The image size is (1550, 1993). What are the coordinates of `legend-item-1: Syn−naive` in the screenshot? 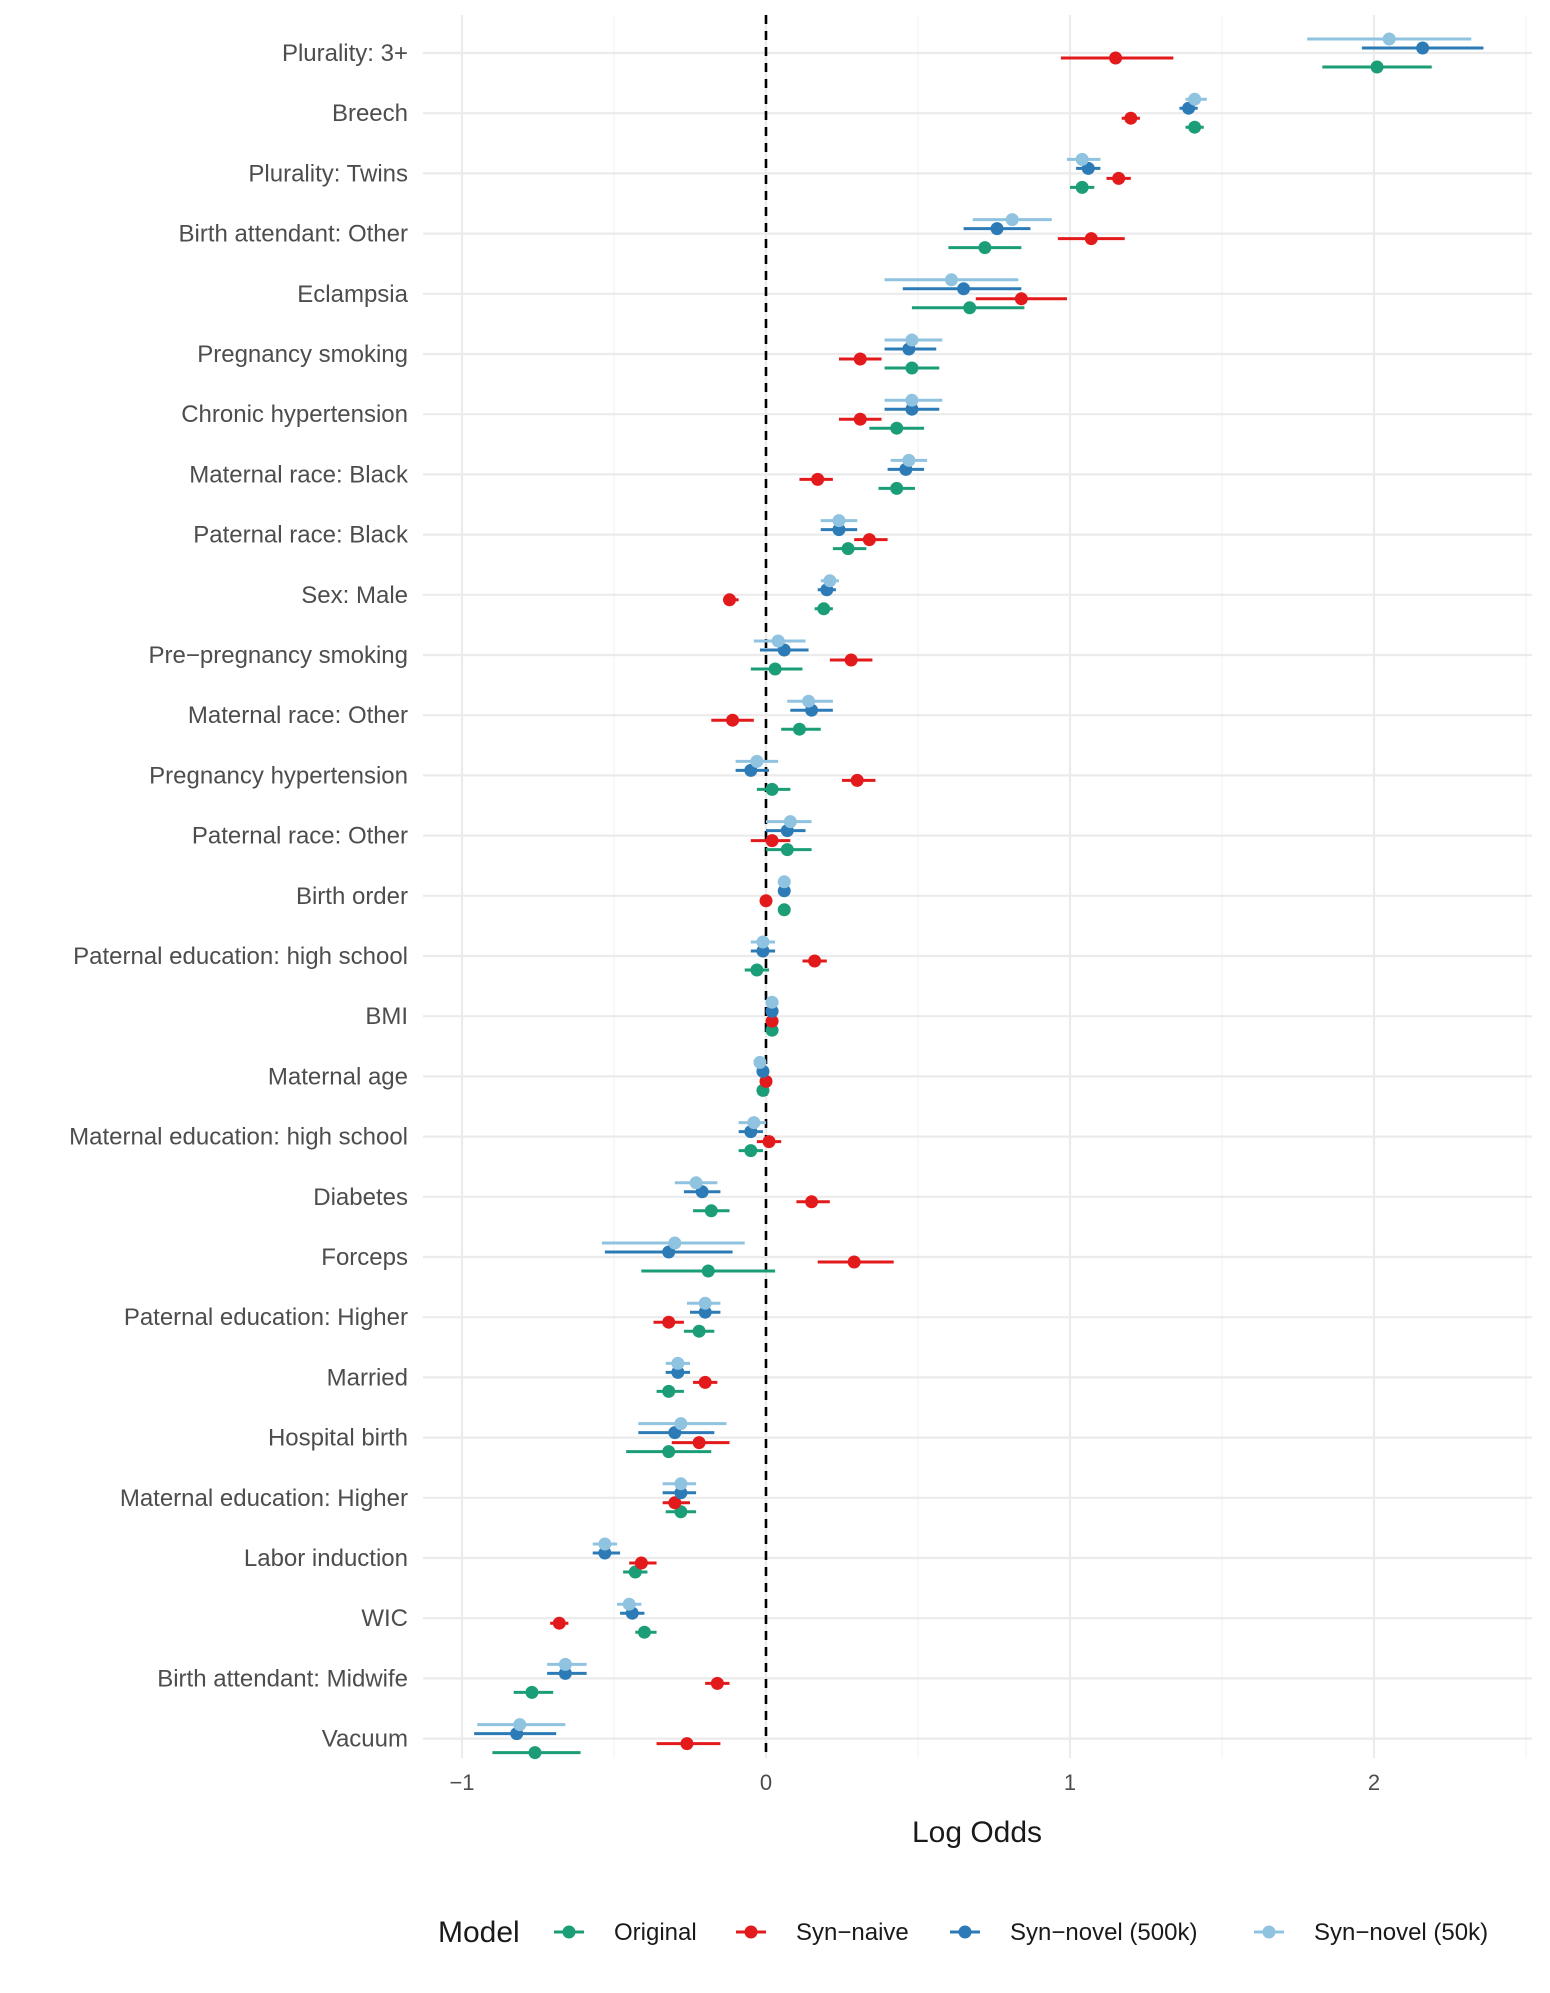 It's located at (822, 1932).